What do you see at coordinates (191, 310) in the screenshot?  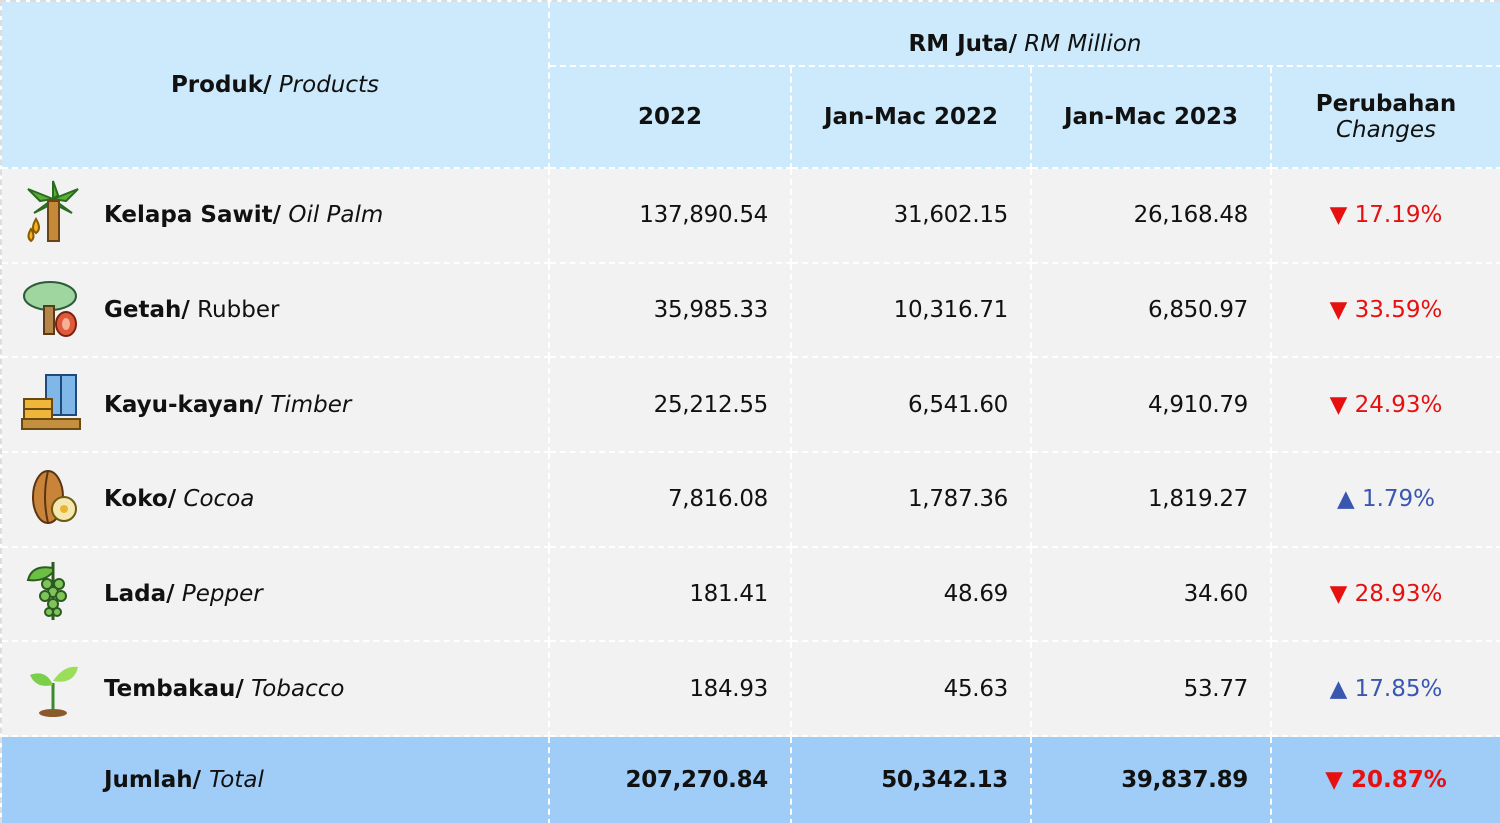 I see `product-name: Getah/ Rubber` at bounding box center [191, 310].